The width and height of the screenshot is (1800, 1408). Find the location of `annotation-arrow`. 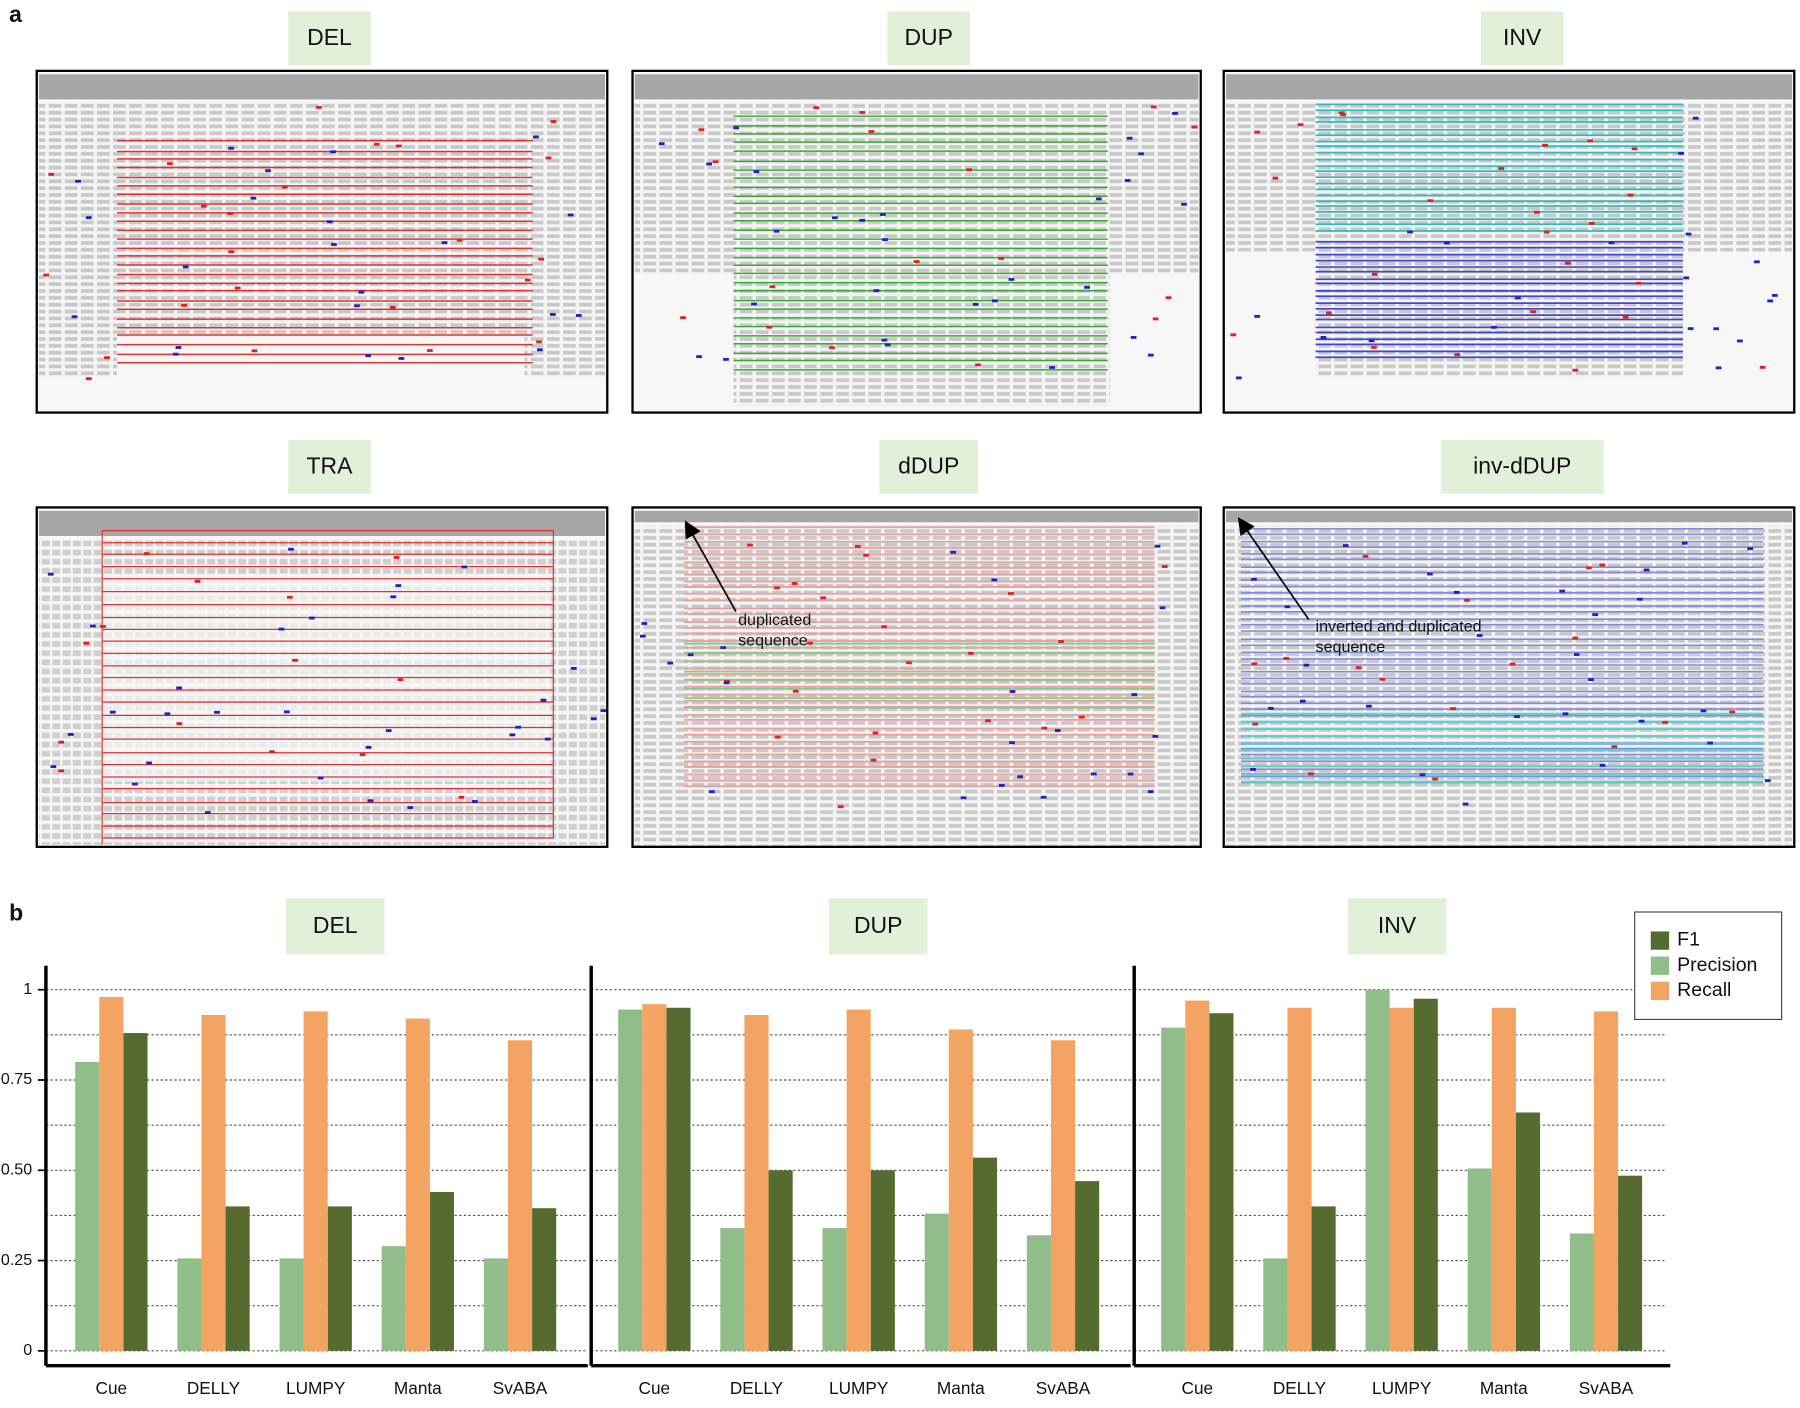

annotation-arrow is located at coordinates (1273, 568).